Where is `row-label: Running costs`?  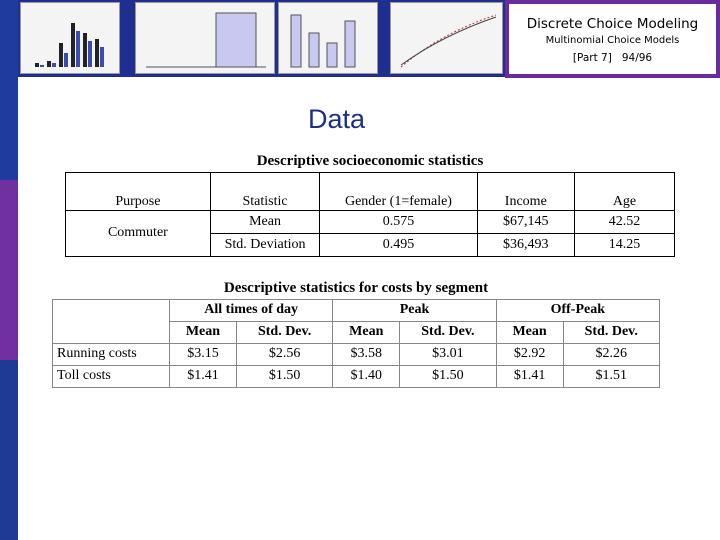 row-label: Running costs is located at coordinates (111, 354).